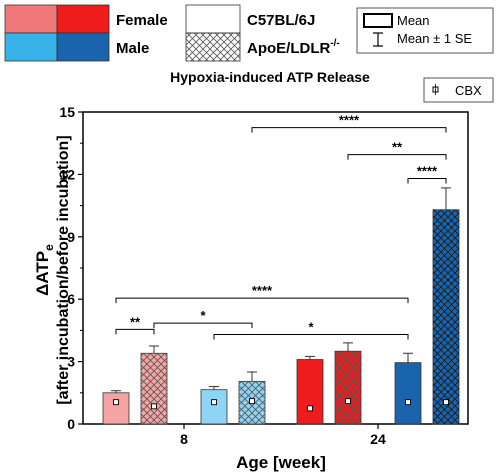  I want to click on svg-text: ΔATPe, so click(44, 270).